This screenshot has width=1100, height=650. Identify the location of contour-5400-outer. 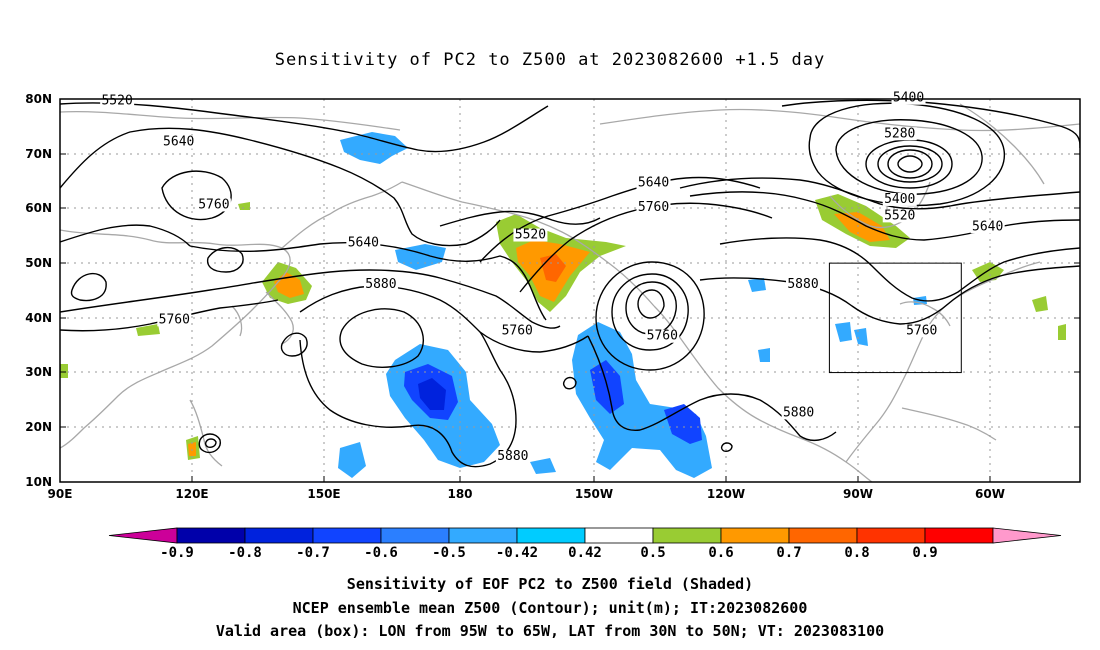
(930, 124).